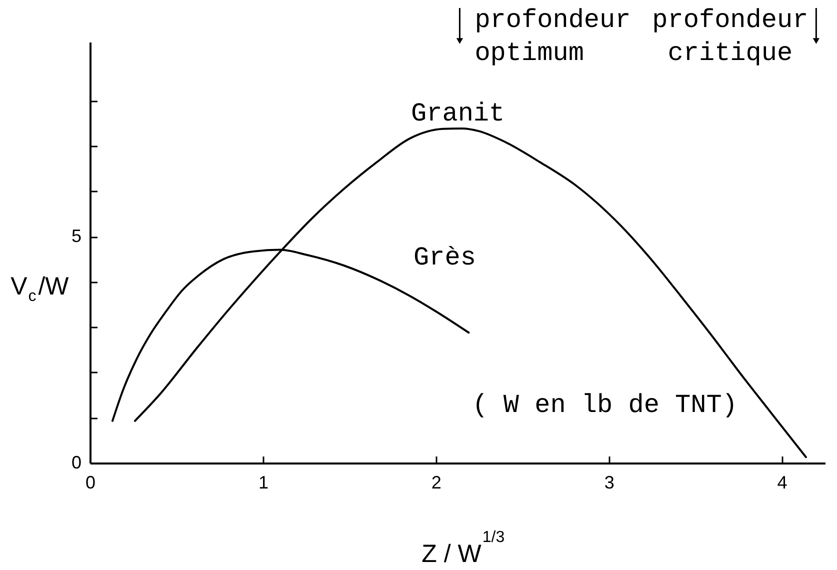 This screenshot has width=837, height=570. I want to click on annotation: profondeur optimum, so click(552, 36).